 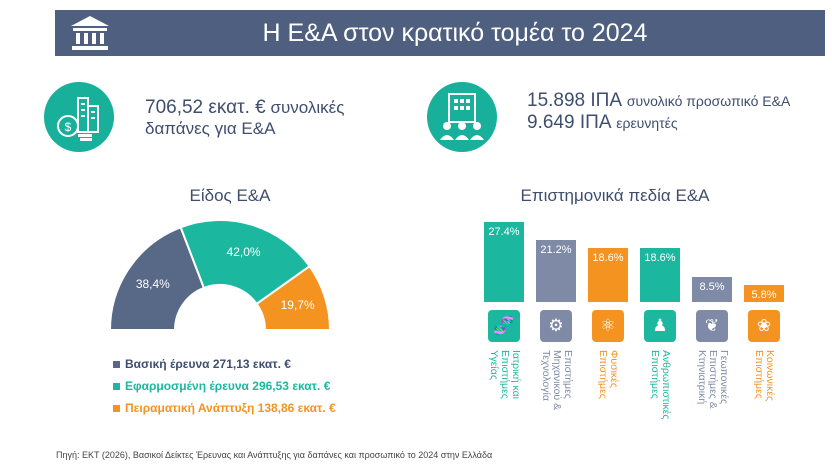 I want to click on legend-item-experimental: Πειραματική Ανάπτυξη 138,86 εκατ. €, so click(x=224, y=408).